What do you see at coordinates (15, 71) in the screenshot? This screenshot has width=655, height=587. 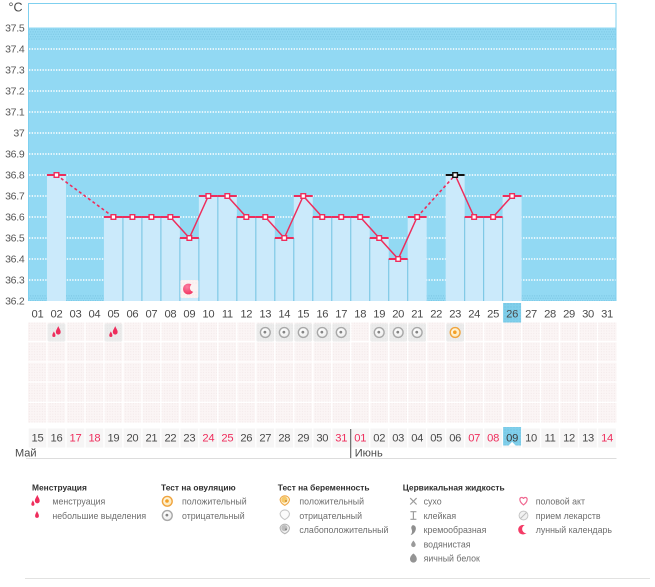 I see `svg-text: 37.3` at bounding box center [15, 71].